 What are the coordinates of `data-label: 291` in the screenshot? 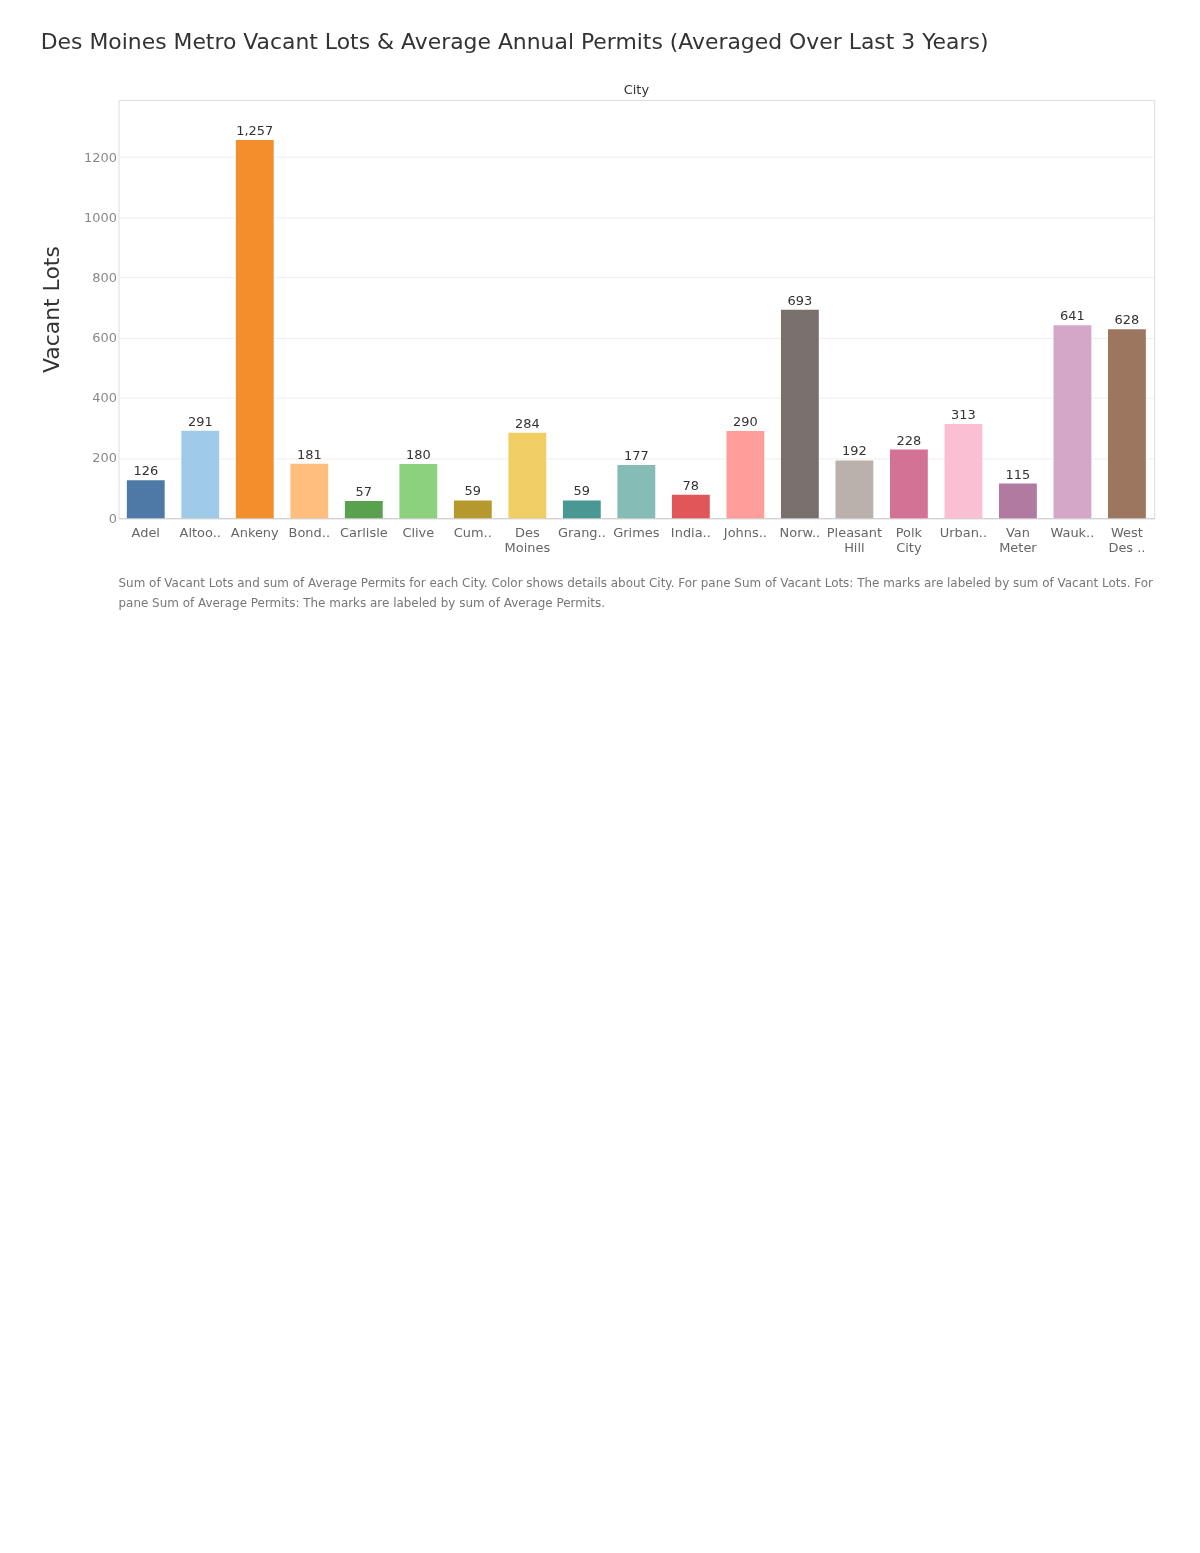 It's located at (200, 421).